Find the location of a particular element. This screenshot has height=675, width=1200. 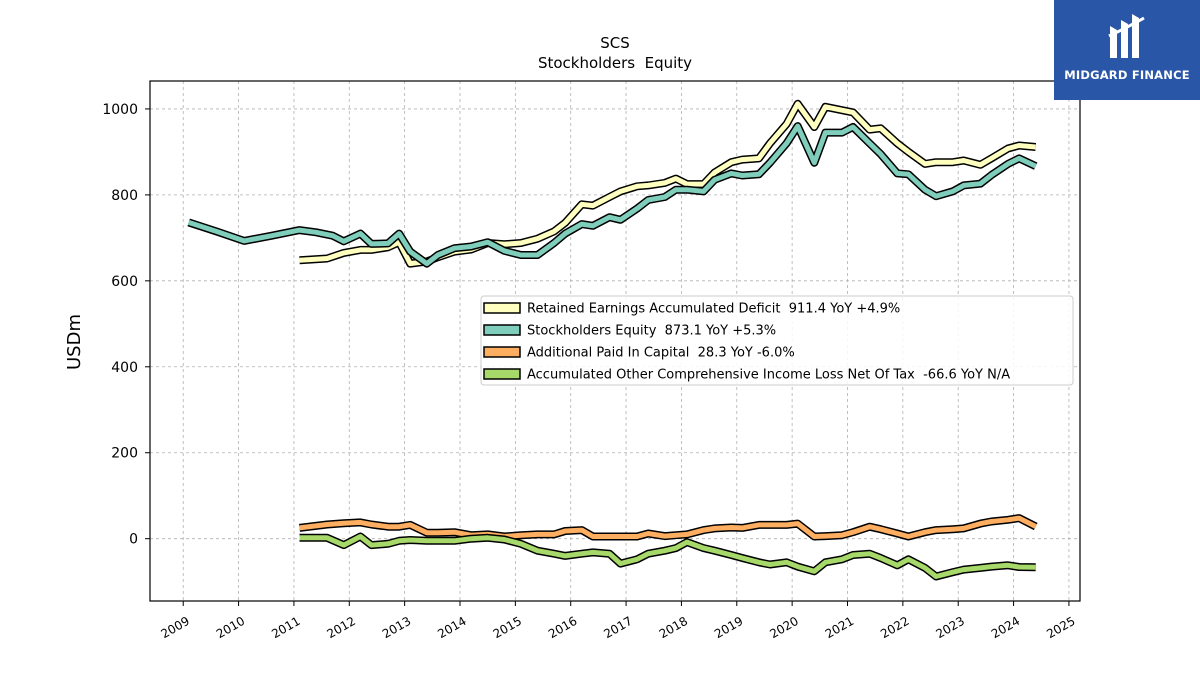

chart-subtitle: Stockholders Equity is located at coordinates (615, 63).